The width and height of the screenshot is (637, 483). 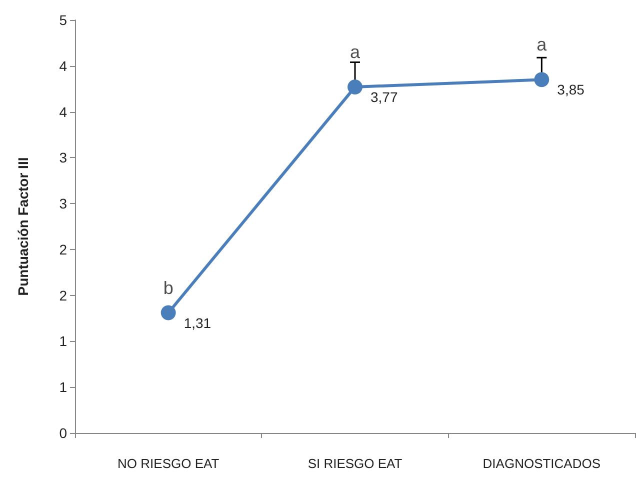 I want to click on x-tick-label: DIAGNOSTICADOS, so click(x=541, y=463).